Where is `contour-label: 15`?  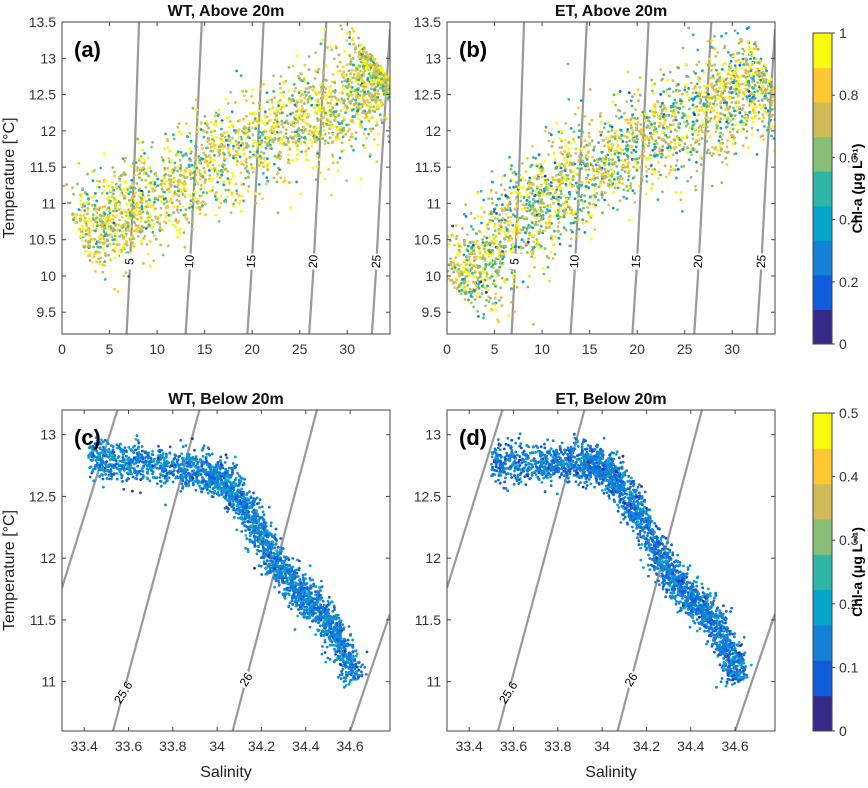 contour-label: 15 is located at coordinates (251, 261).